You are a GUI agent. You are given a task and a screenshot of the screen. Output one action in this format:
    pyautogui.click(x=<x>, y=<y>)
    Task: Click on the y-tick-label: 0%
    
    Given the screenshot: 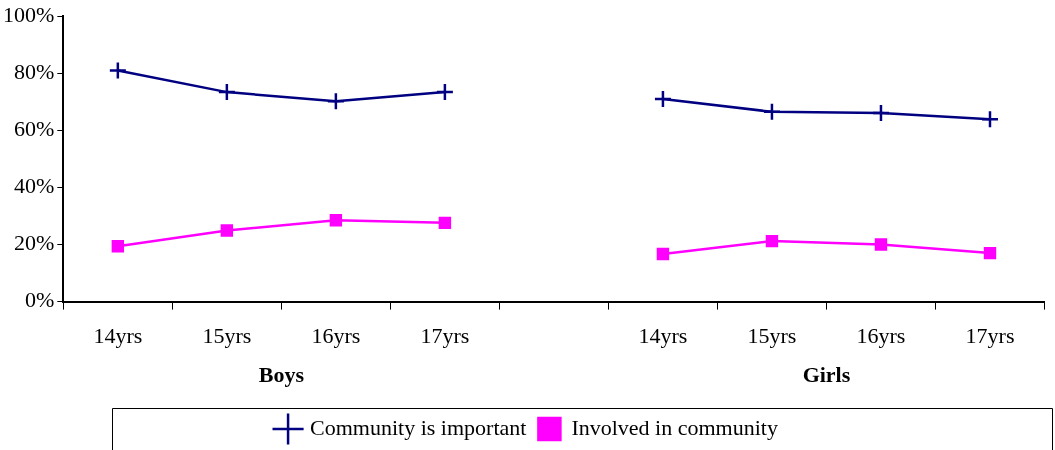 What is the action you would take?
    pyautogui.click(x=40, y=300)
    